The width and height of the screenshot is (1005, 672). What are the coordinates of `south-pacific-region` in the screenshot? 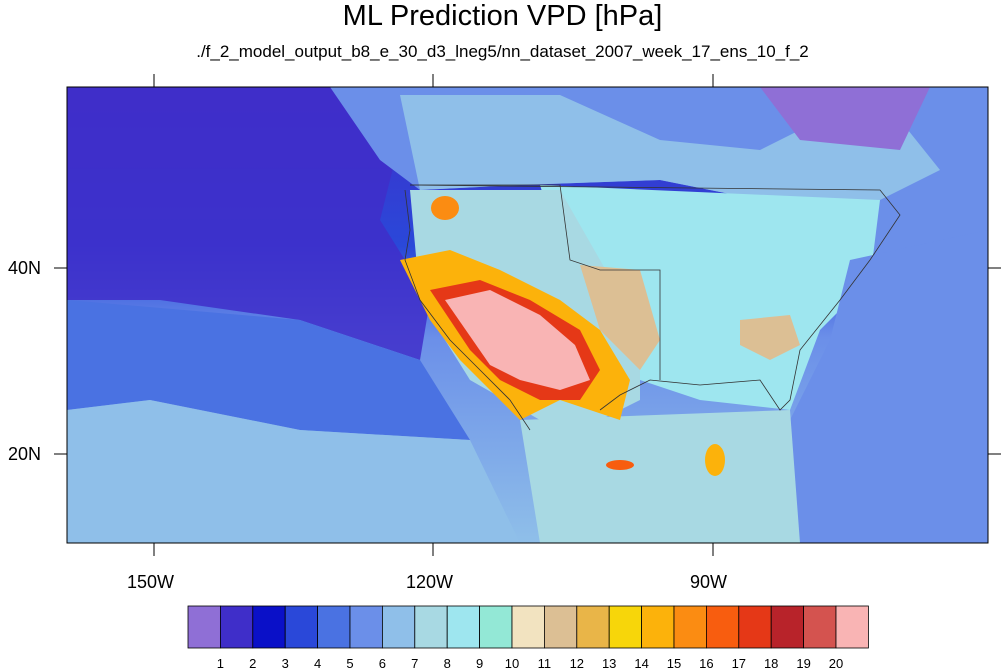 It's located at (293, 471).